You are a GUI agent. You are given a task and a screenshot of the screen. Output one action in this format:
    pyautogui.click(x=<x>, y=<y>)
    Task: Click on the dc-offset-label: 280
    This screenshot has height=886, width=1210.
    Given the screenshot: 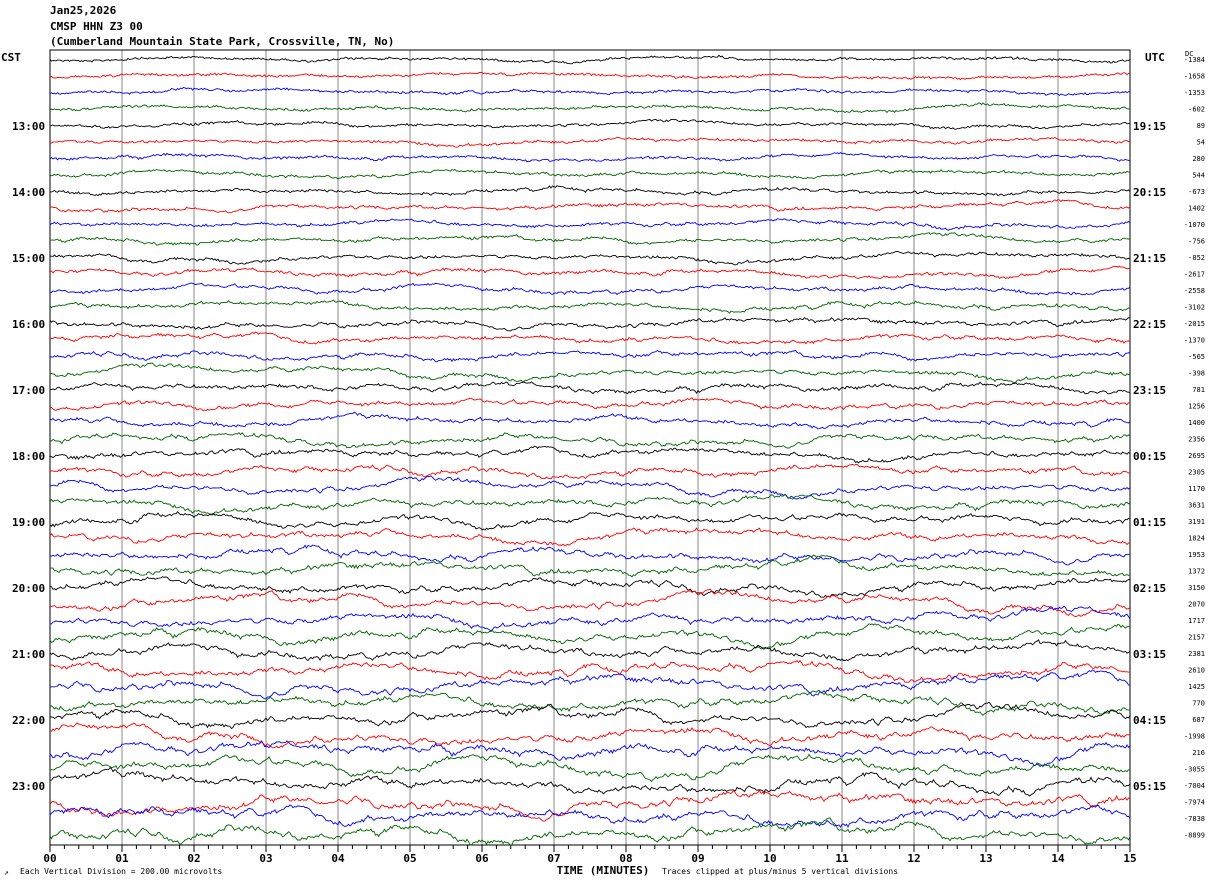 What is the action you would take?
    pyautogui.click(x=1198, y=159)
    